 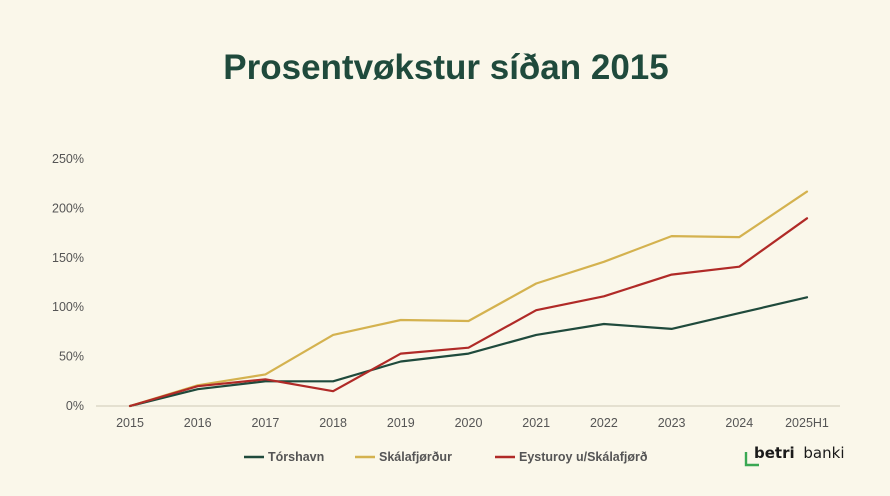 I want to click on legend-label: Tórshavn, so click(x=296, y=457).